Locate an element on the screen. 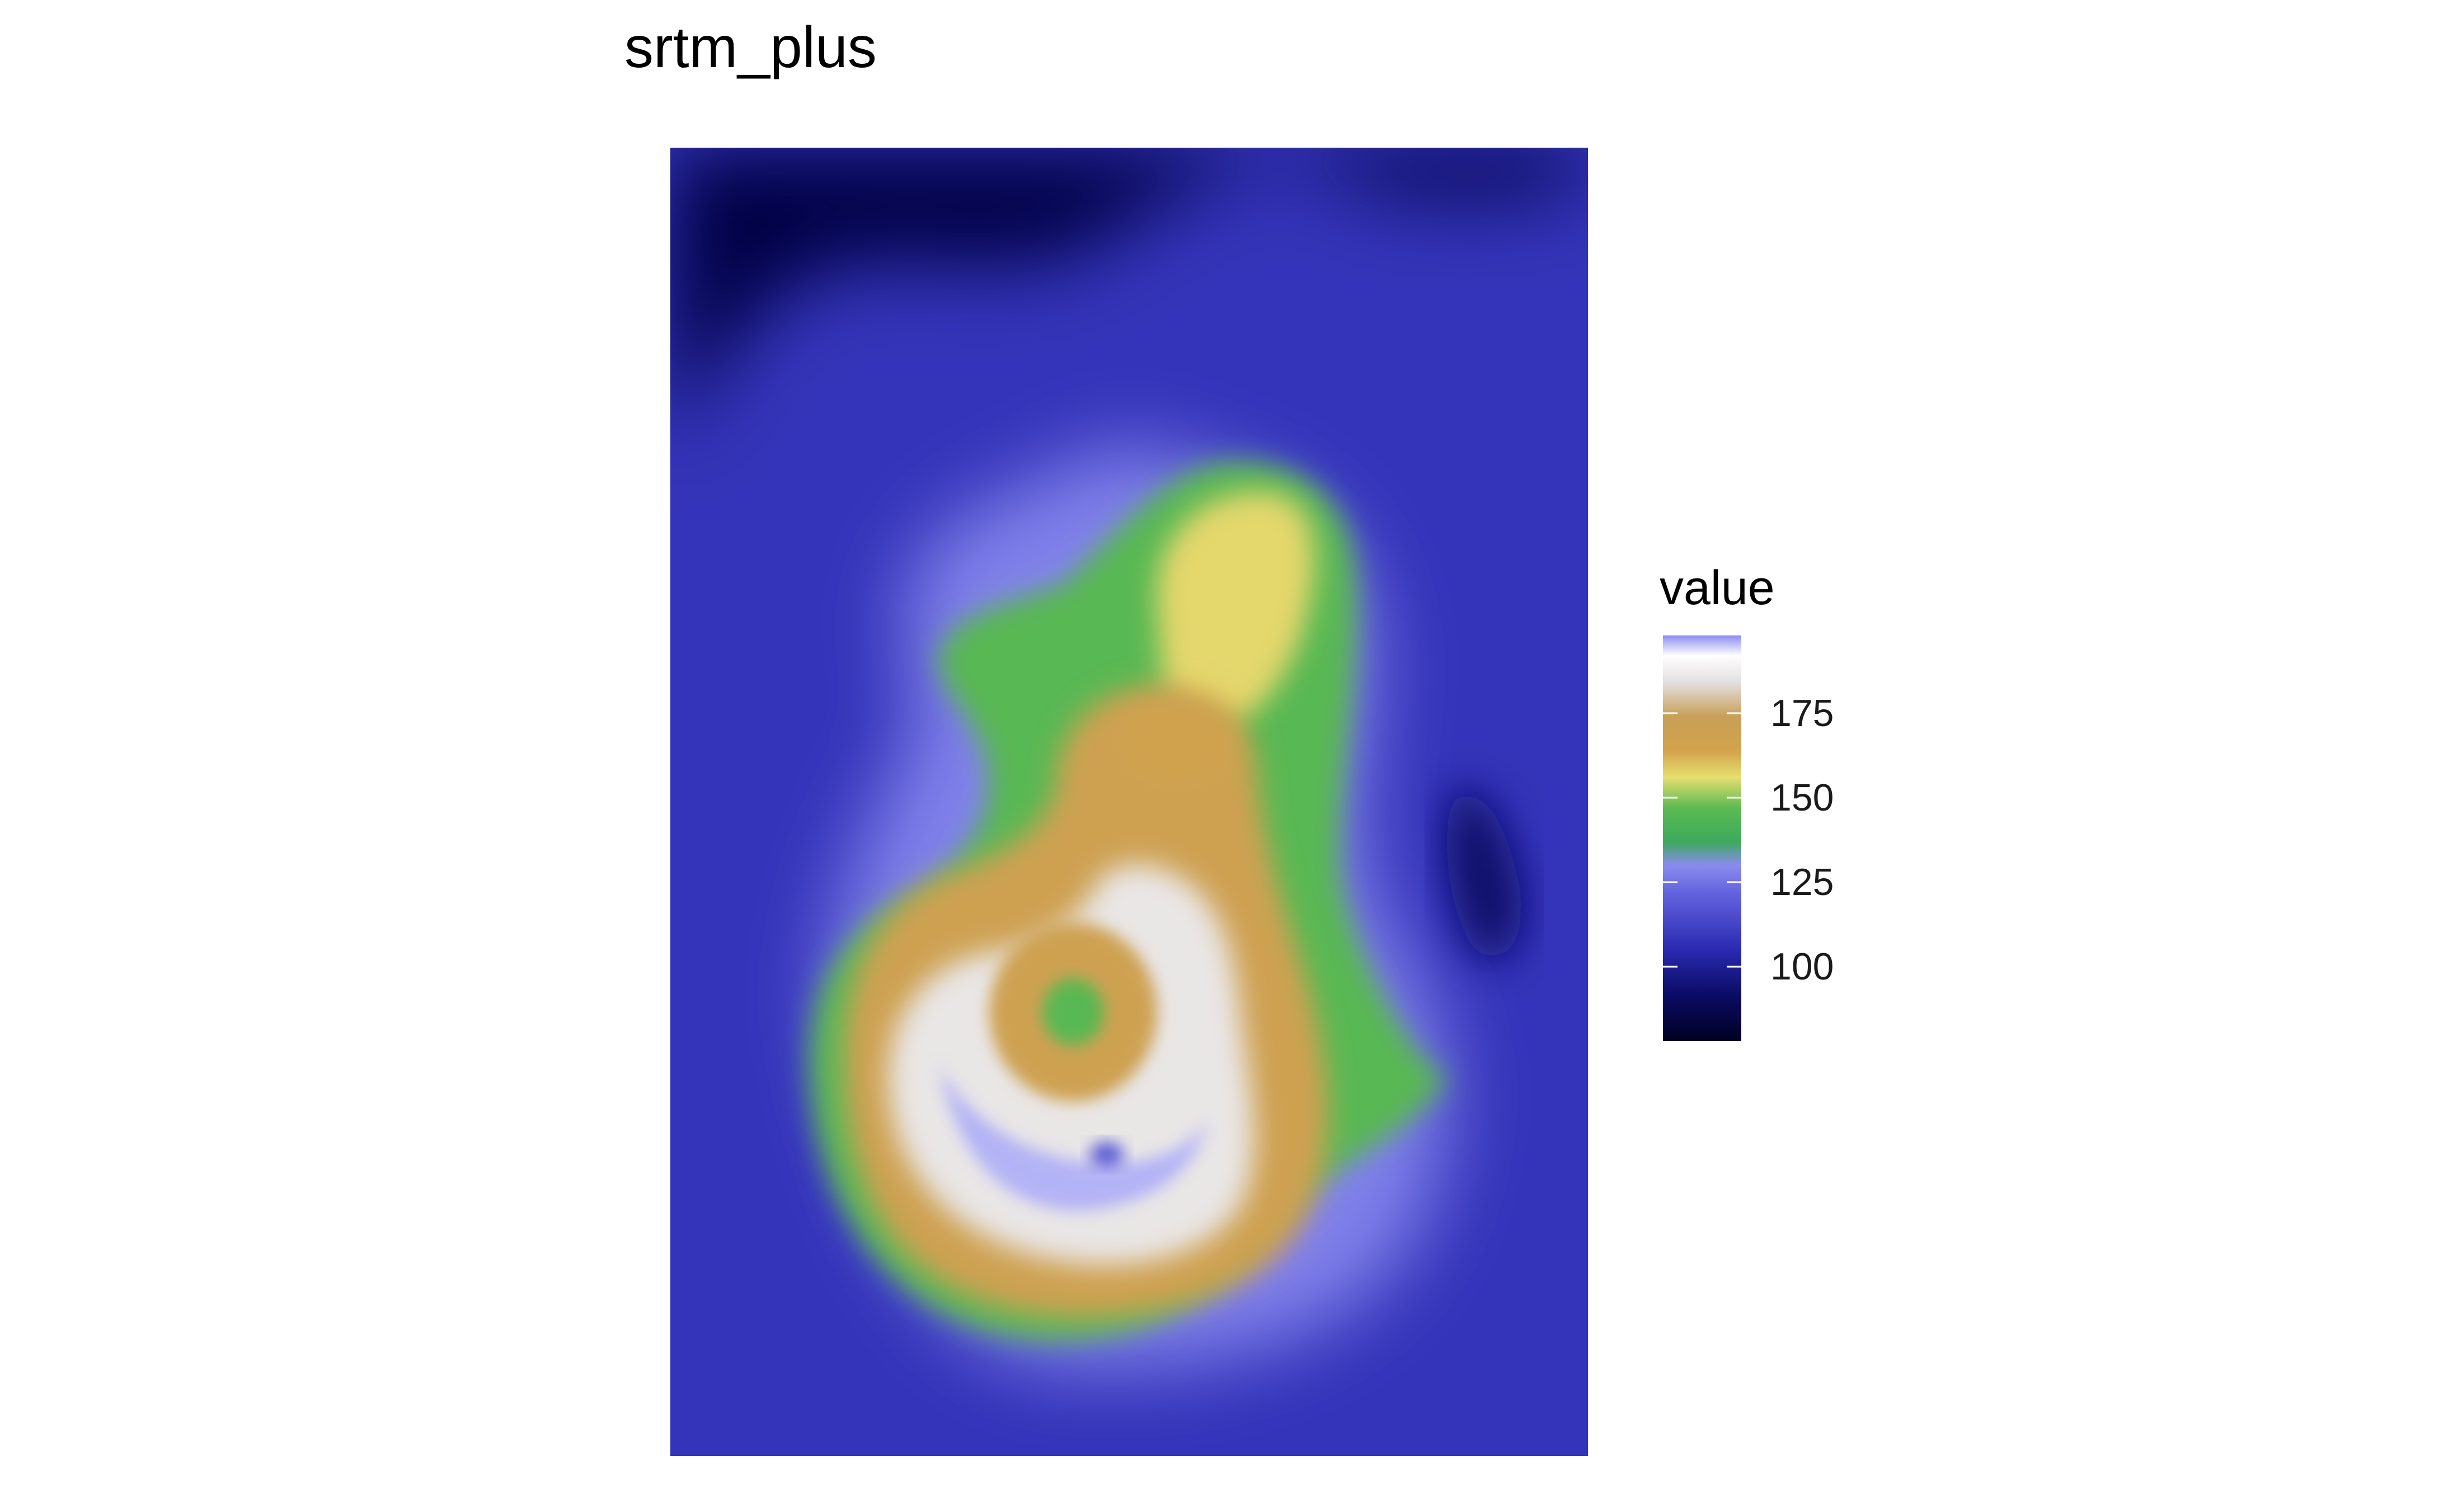  raster-region-yellow-peak is located at coordinates (1235, 610).